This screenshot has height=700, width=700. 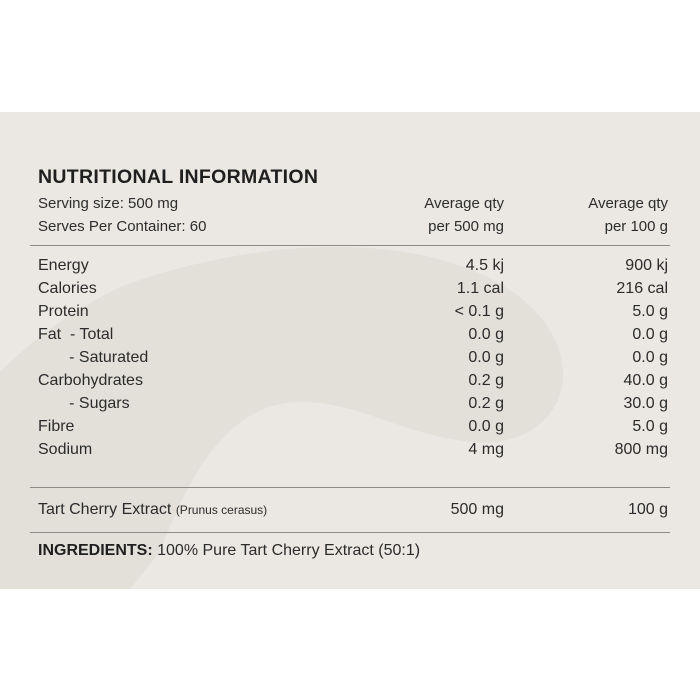 What do you see at coordinates (63, 311) in the screenshot?
I see `row-label: Protein` at bounding box center [63, 311].